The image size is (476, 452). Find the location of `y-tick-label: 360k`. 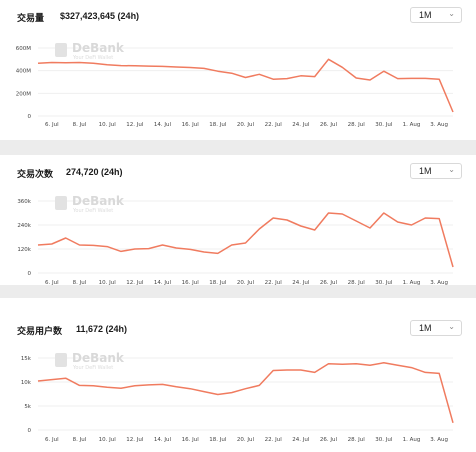

y-tick-label: 360k is located at coordinates (24, 202).